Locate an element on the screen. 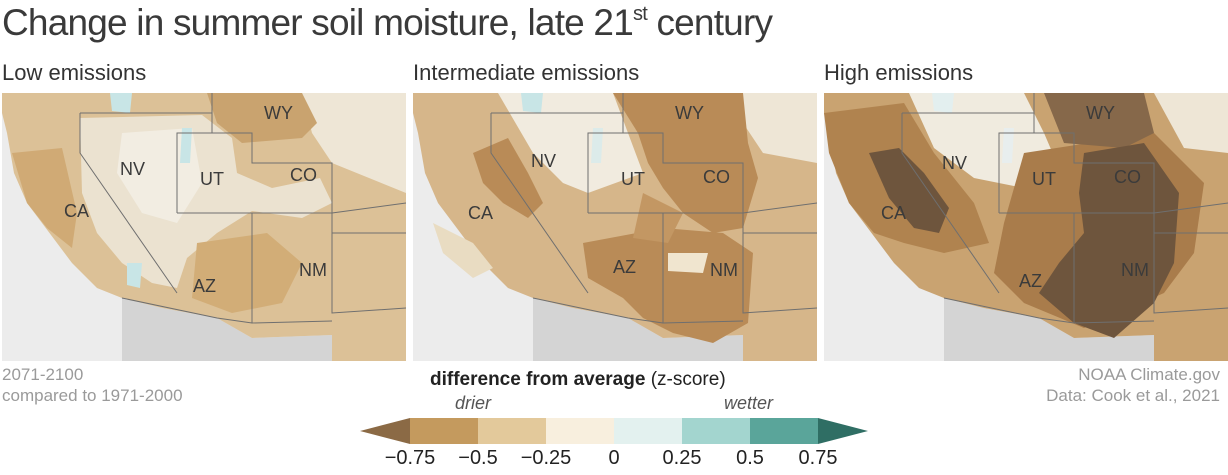 Image resolution: width=1228 pixels, height=475 pixels. baseline-text: compared to 1971-2000 is located at coordinates (92, 395).